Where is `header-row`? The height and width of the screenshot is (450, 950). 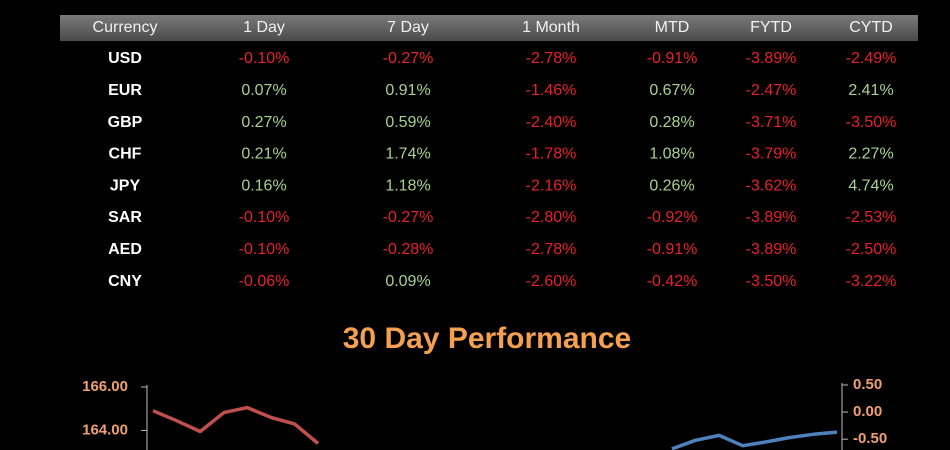 header-row is located at coordinates (489, 28).